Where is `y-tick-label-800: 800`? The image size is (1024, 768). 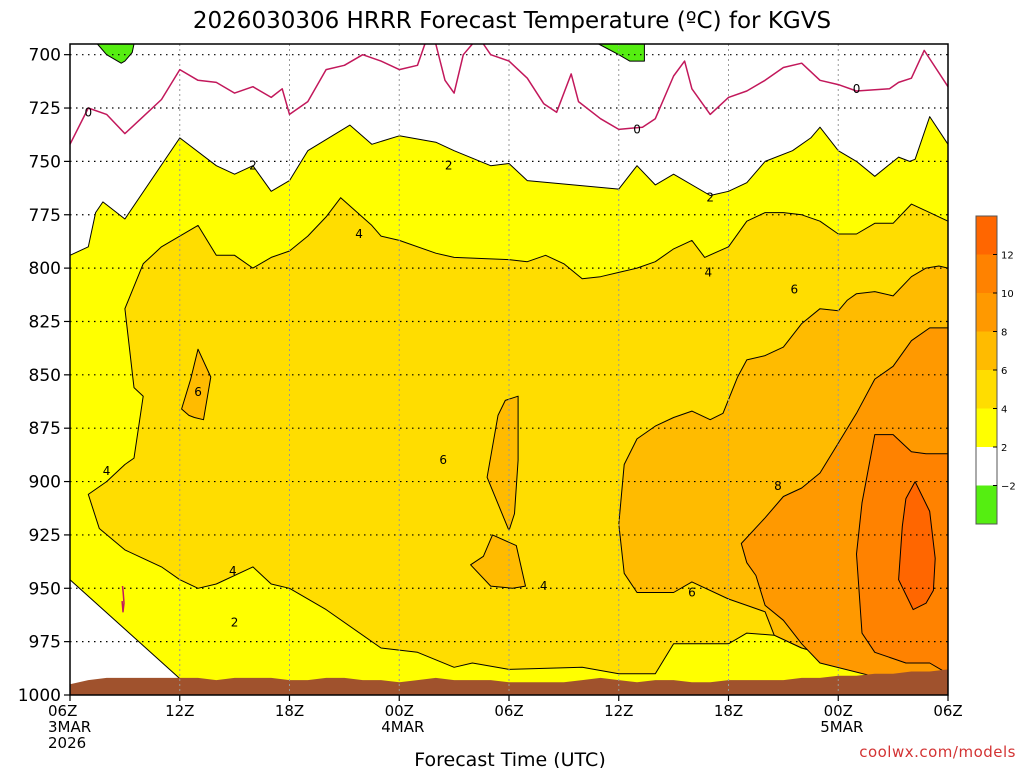
y-tick-label-800: 800 is located at coordinates (45, 269).